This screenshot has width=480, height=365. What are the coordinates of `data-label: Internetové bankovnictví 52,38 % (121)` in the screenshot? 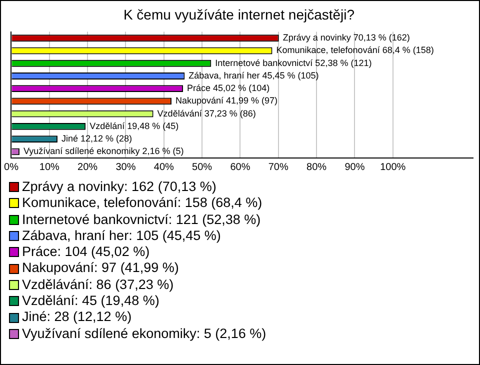 It's located at (293, 63).